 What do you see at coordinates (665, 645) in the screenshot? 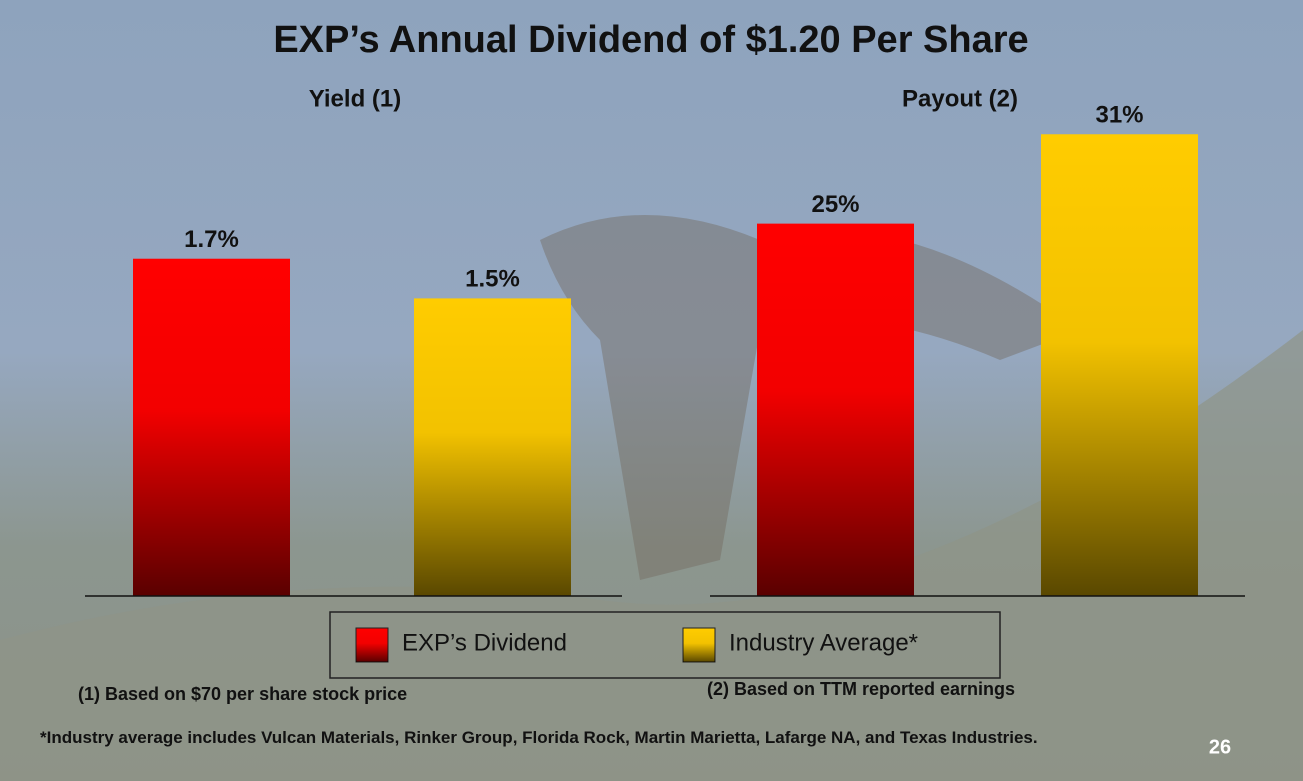
I see `legend-box` at bounding box center [665, 645].